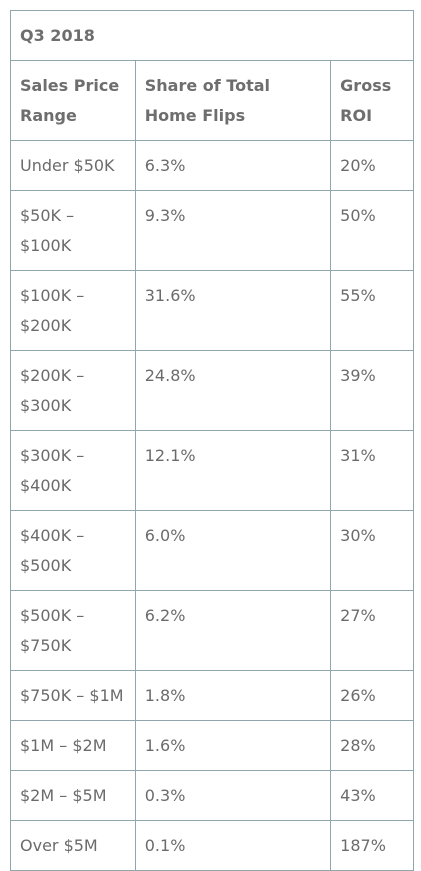  Describe the element at coordinates (233, 795) in the screenshot. I see `share-cell: 0.3%` at that location.